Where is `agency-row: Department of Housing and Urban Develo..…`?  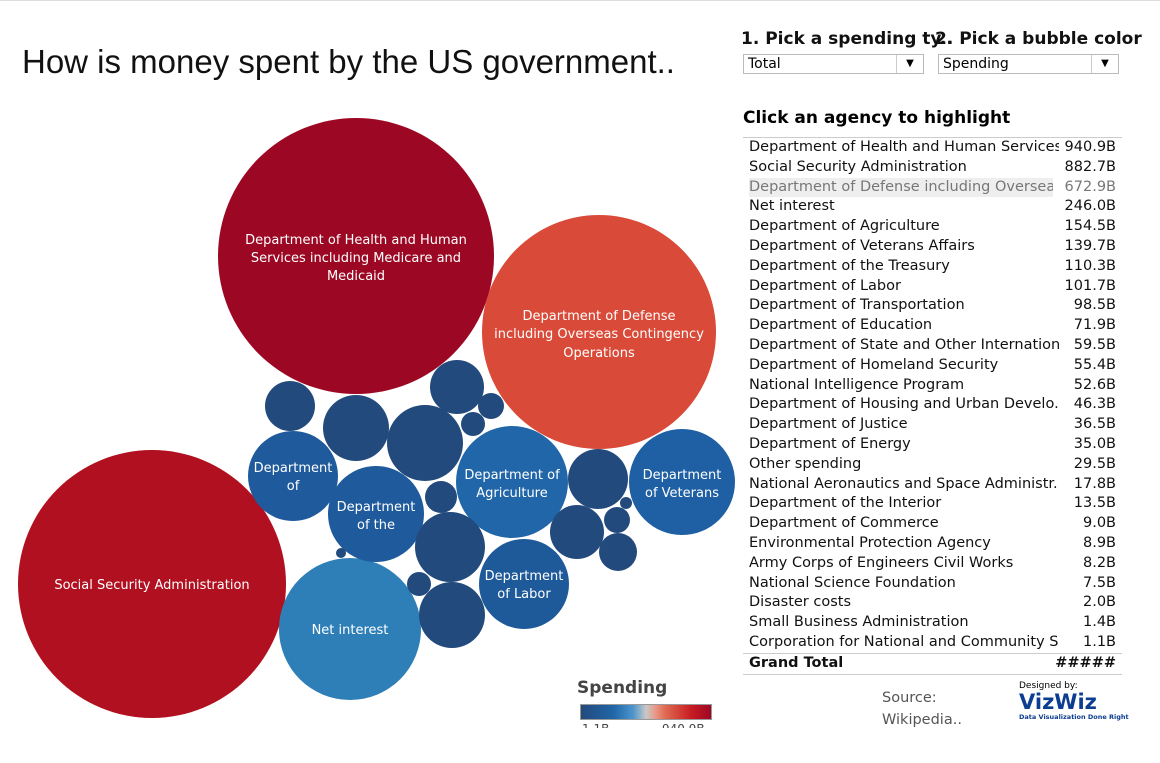 agency-row: Department of Housing and Urban Develo..… is located at coordinates (932, 405).